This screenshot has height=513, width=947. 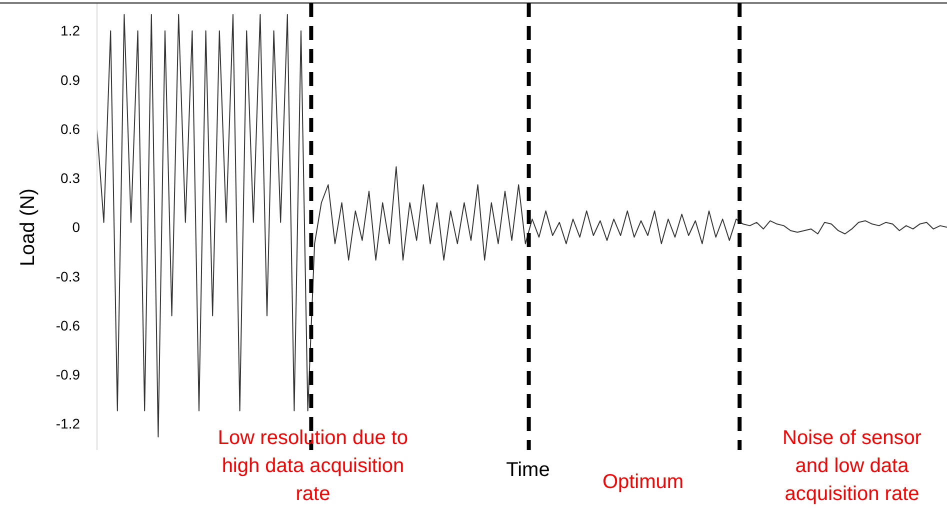 What do you see at coordinates (70, 80) in the screenshot?
I see `y-tick-label: 0.9` at bounding box center [70, 80].